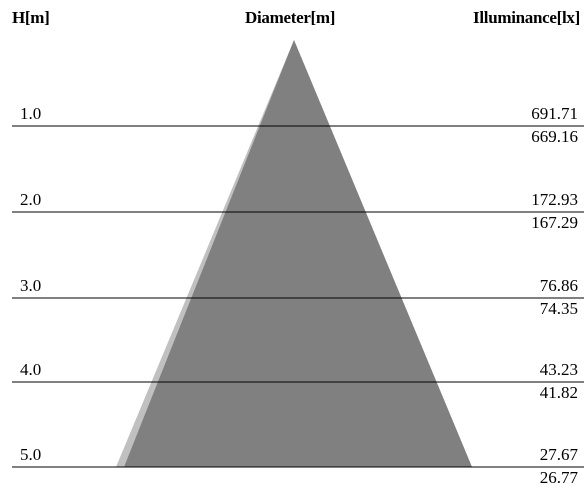  Describe the element at coordinates (31, 113) in the screenshot. I see `height-value: 1.0` at that location.